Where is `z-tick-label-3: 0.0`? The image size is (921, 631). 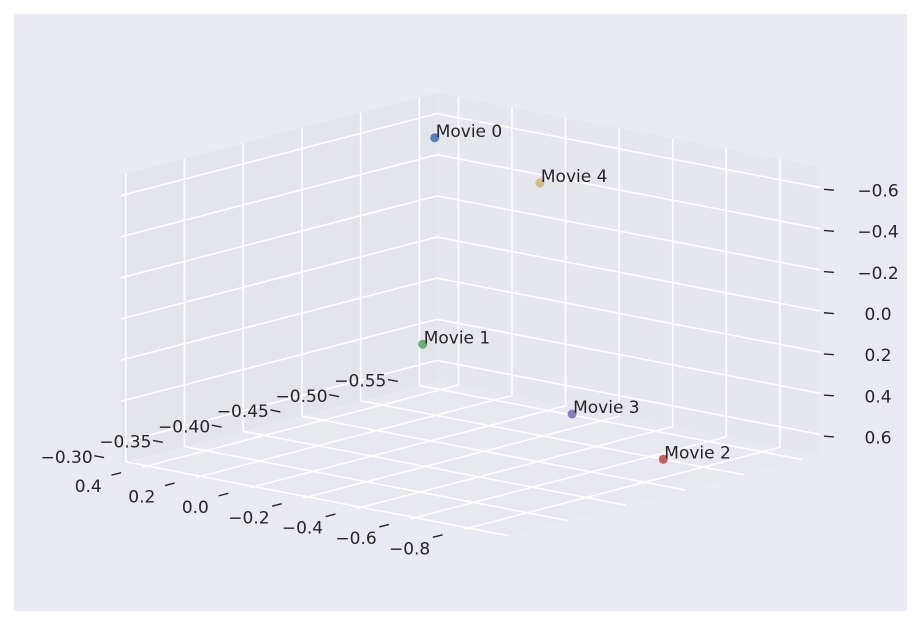
z-tick-label-3: 0.0 is located at coordinates (877, 315).